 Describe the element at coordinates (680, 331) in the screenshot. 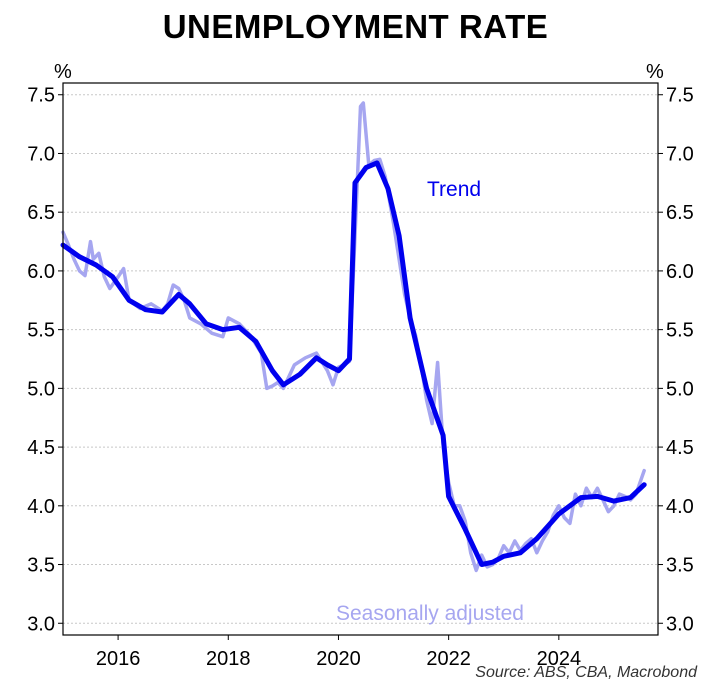

I see `y-tick-label-right: 5.5` at that location.